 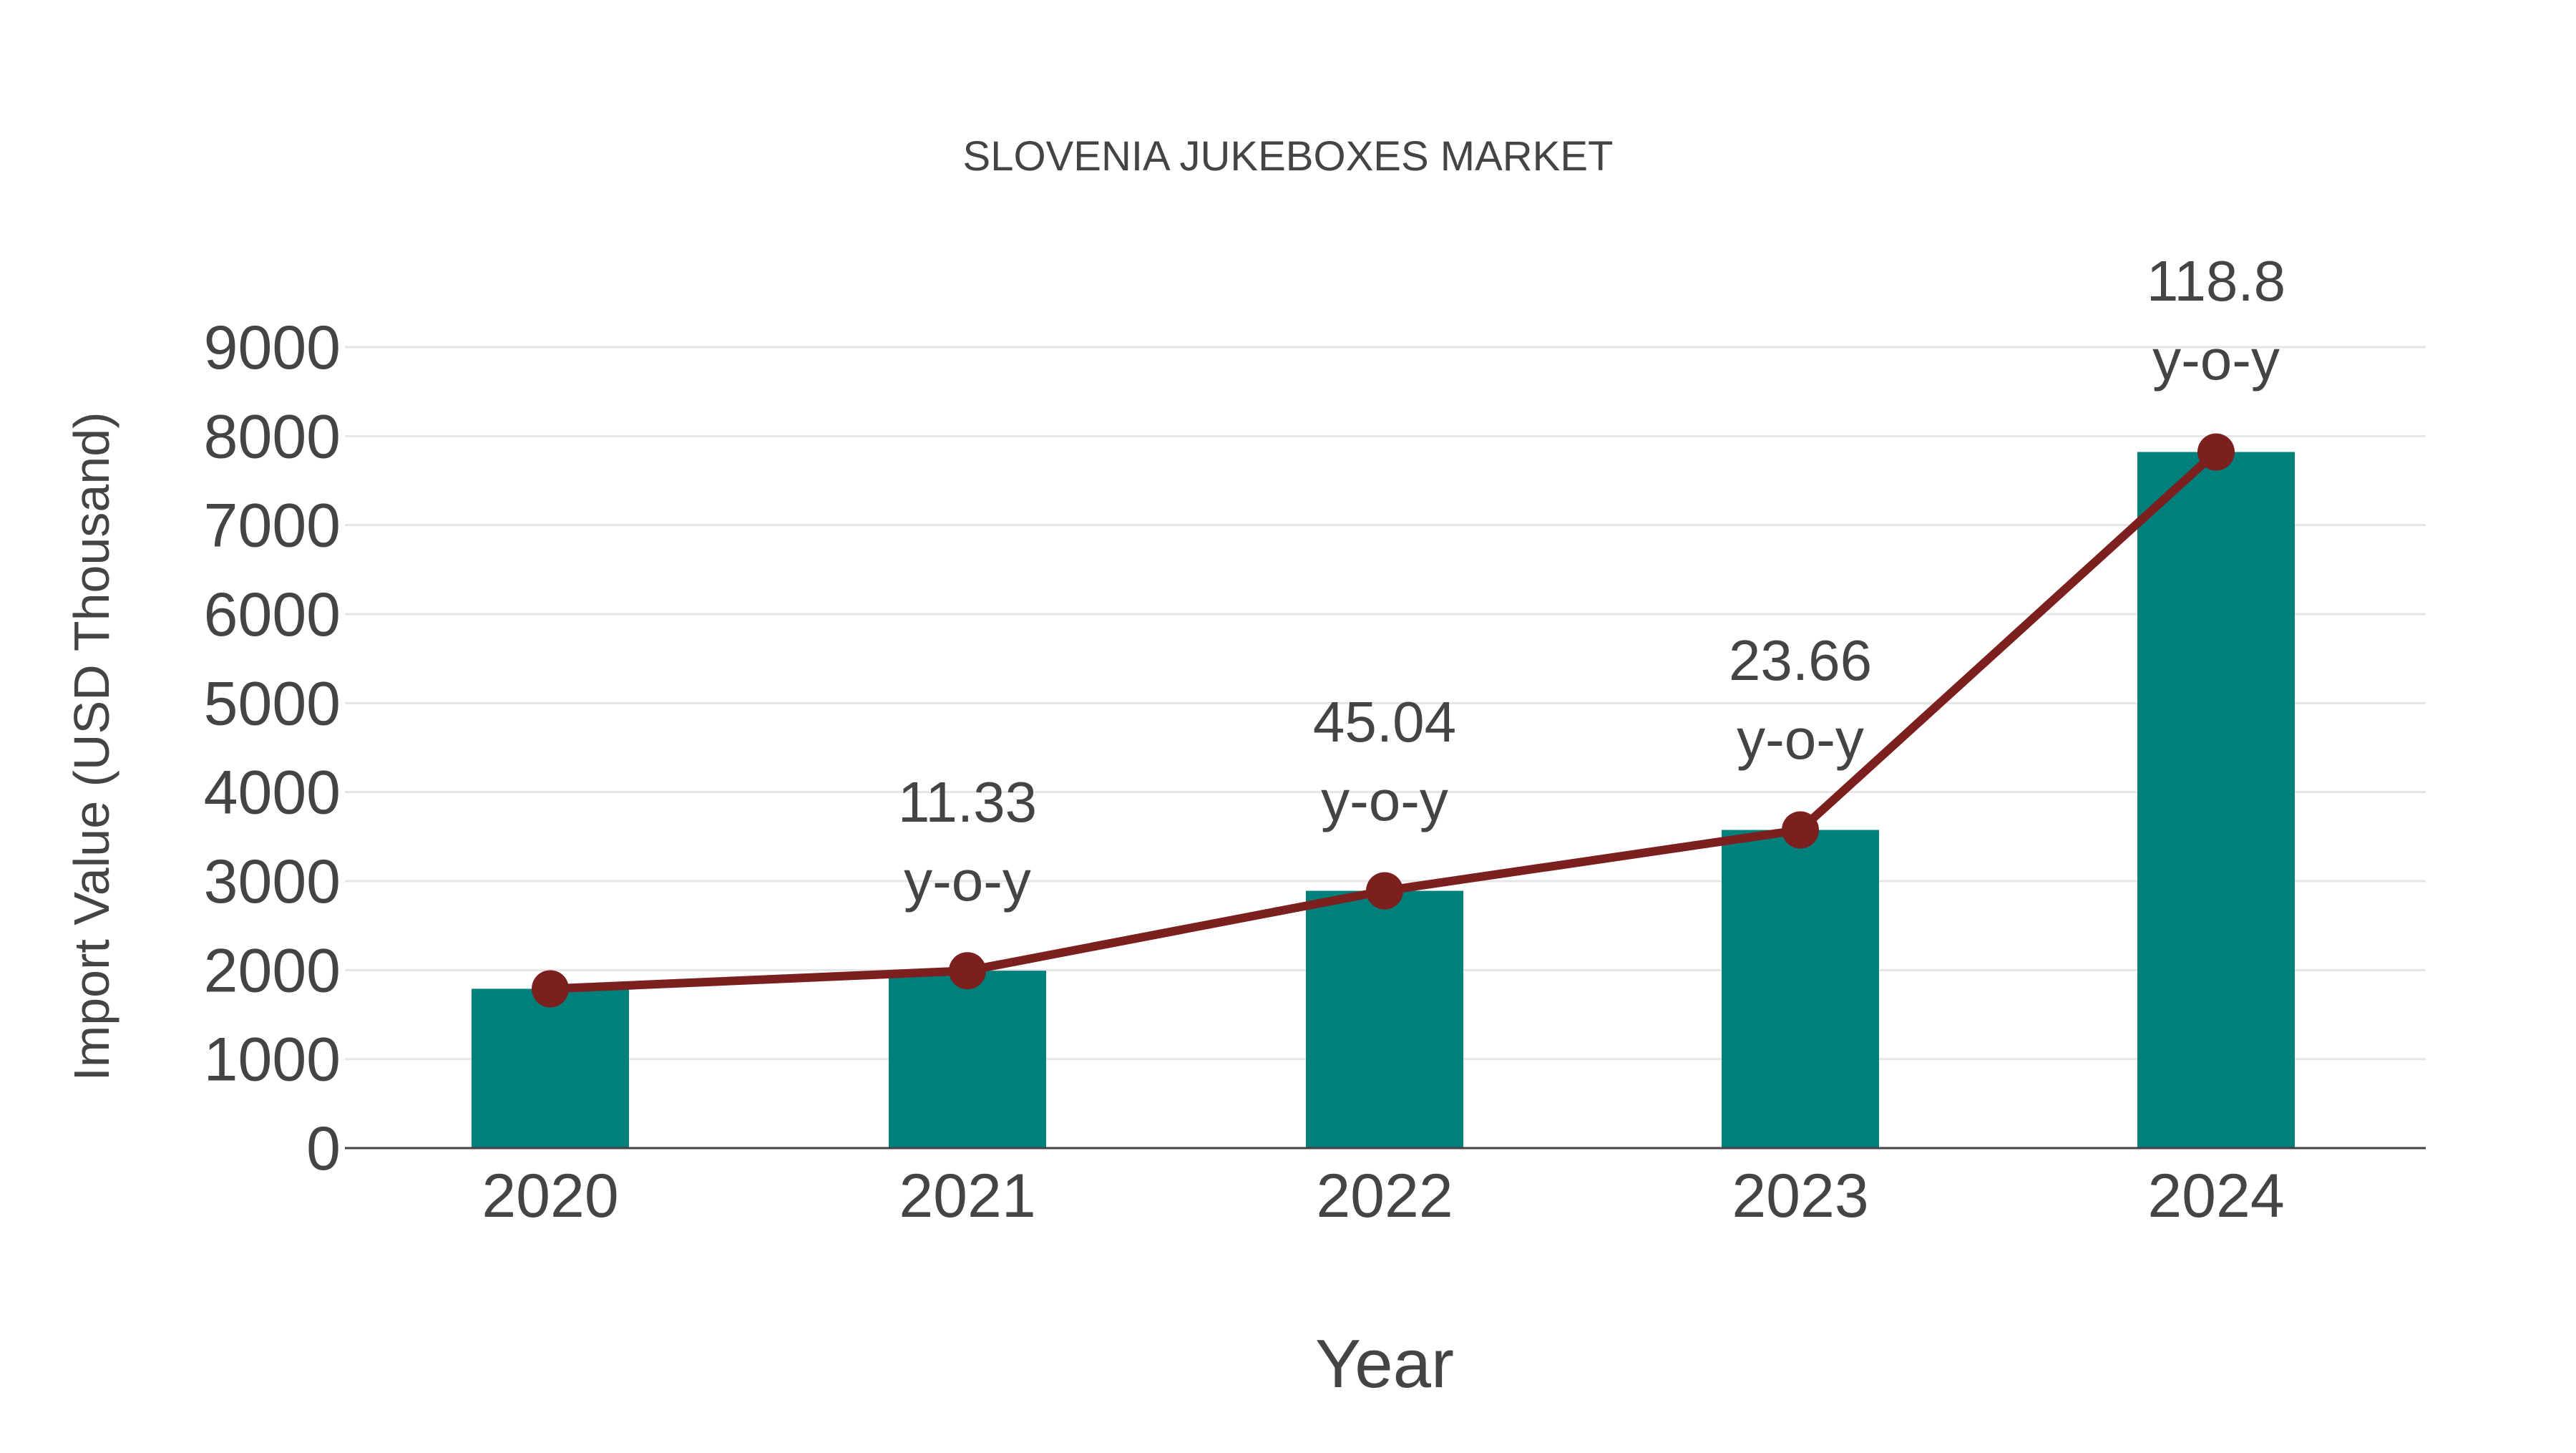 I want to click on y-tick-label: 8000, so click(x=272, y=436).